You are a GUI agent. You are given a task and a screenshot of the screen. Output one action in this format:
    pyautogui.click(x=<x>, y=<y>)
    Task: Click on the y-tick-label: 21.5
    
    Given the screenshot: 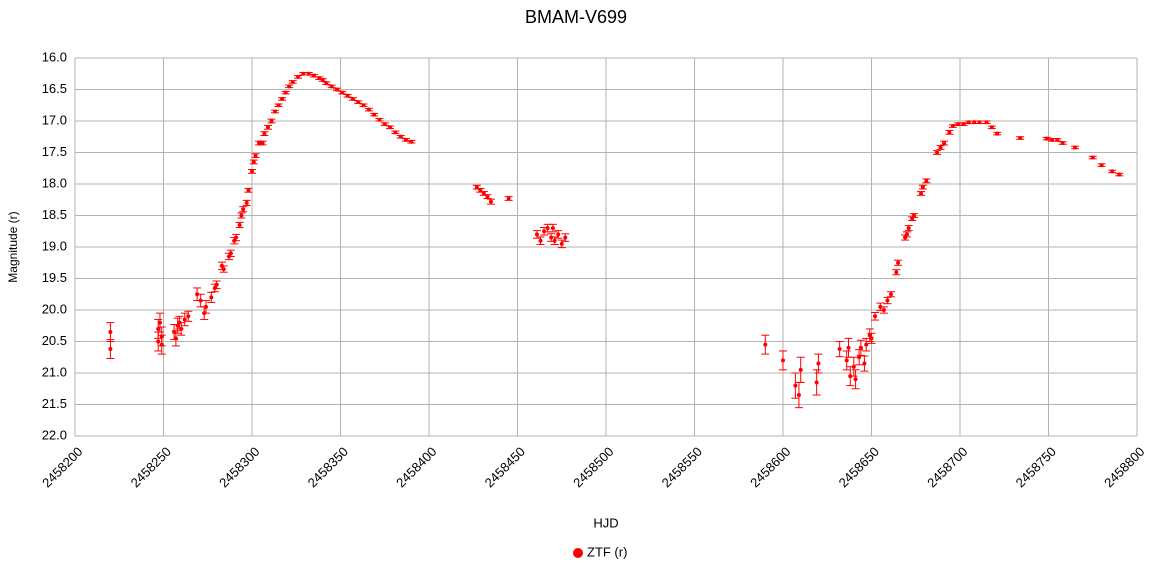 What is the action you would take?
    pyautogui.click(x=54, y=403)
    